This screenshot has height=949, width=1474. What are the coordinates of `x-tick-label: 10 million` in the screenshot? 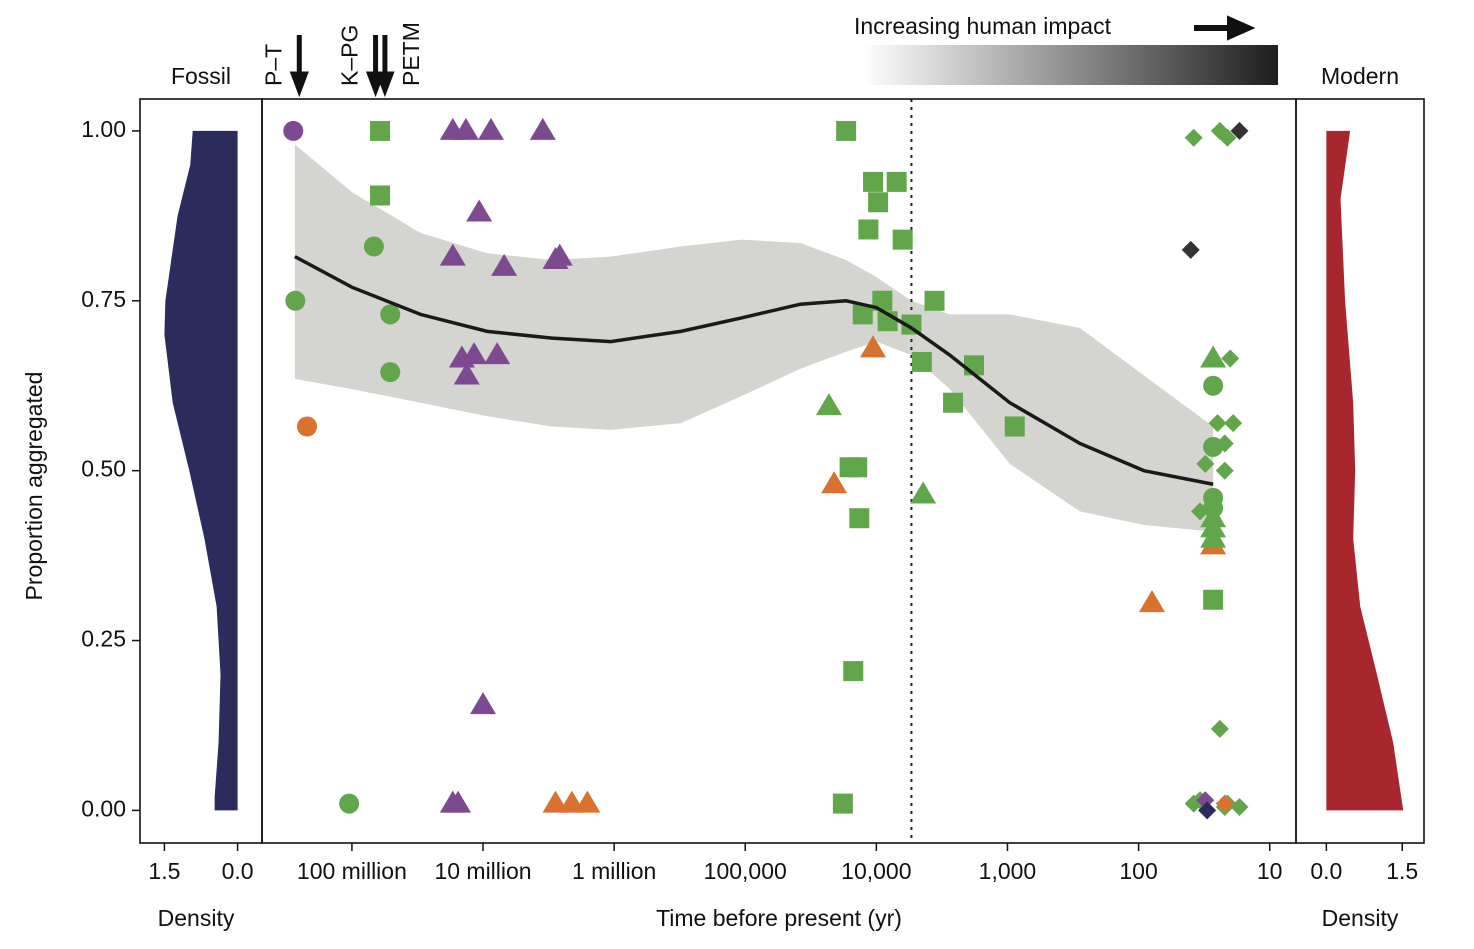 It's located at (482, 871).